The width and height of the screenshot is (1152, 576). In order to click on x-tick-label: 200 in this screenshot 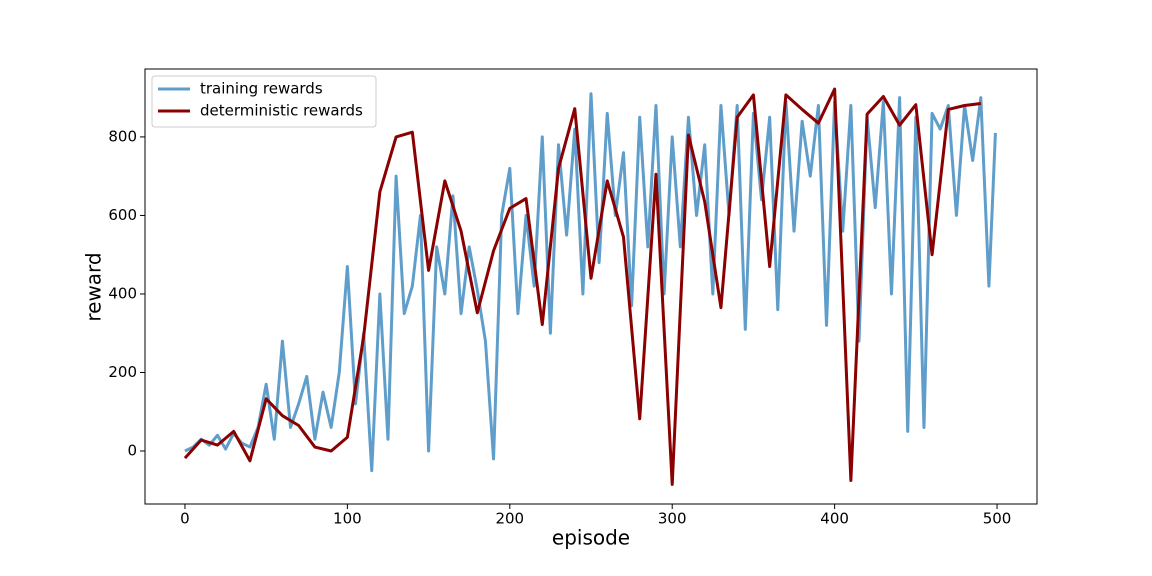, I will do `click(509, 519)`.